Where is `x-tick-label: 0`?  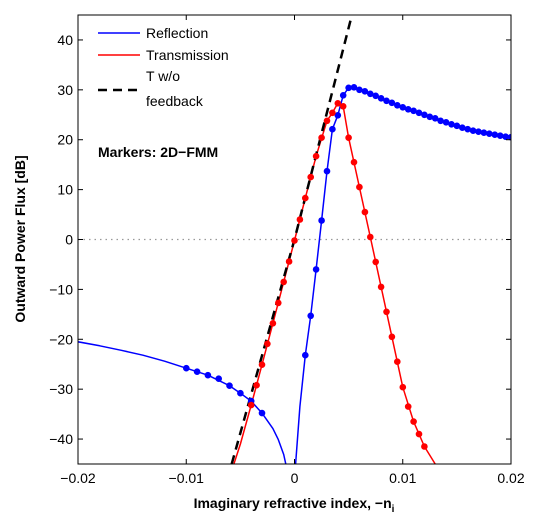
x-tick-label: 0 is located at coordinates (295, 478).